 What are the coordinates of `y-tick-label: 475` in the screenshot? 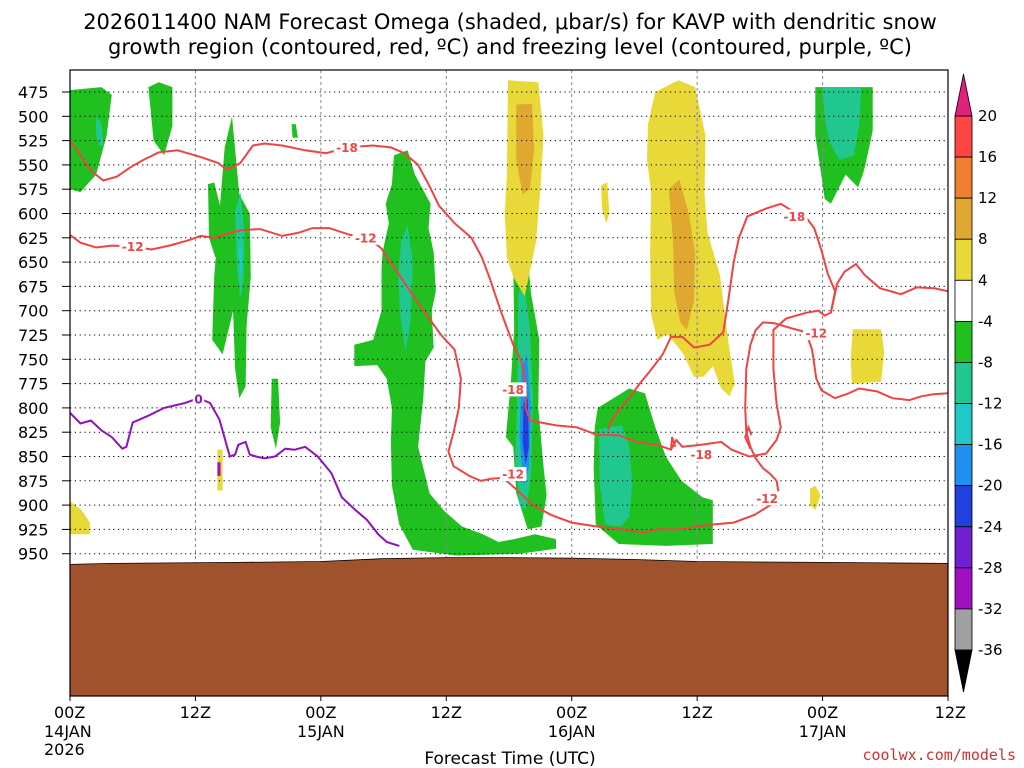 It's located at (33, 92).